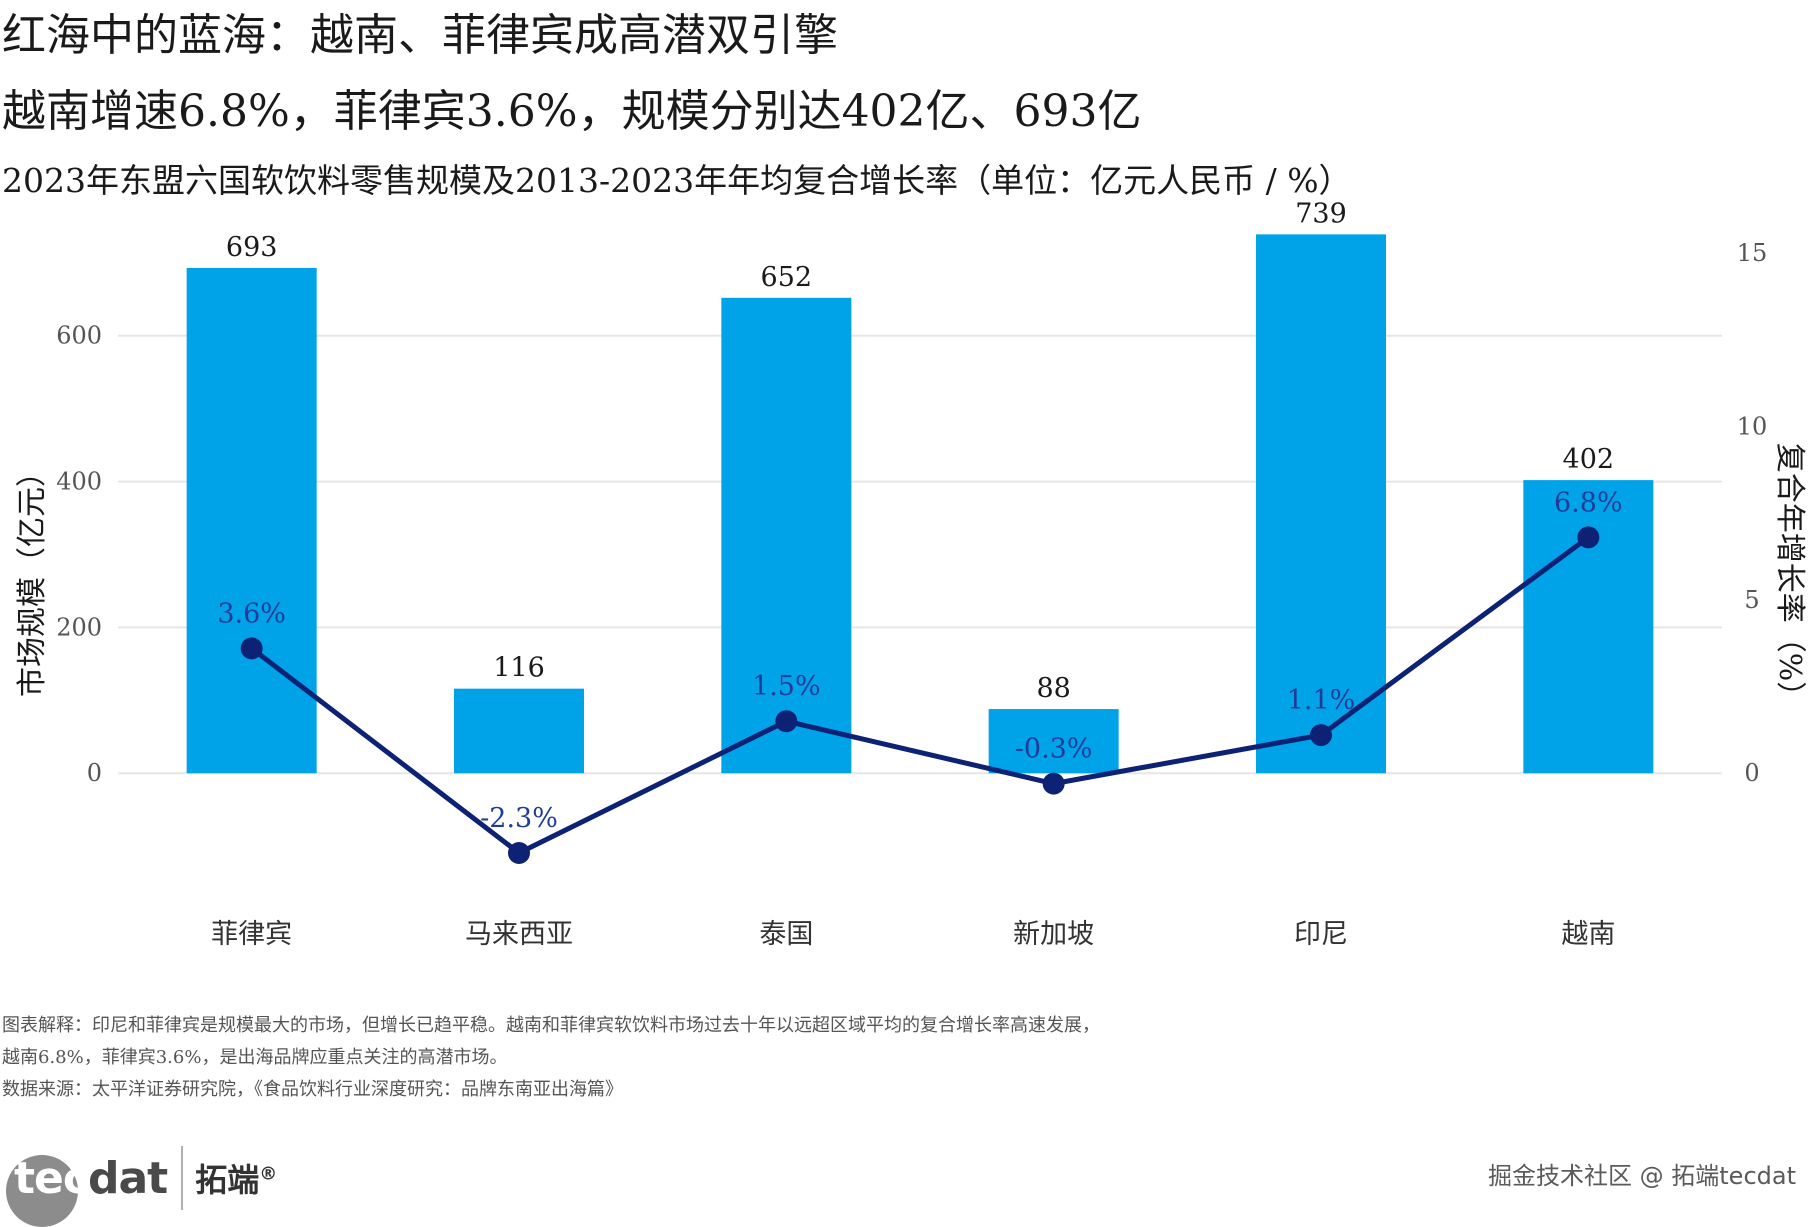 The image size is (1814, 1227). Describe the element at coordinates (236, 1180) in the screenshot. I see `logo-chinese-name: 拓端®` at that location.